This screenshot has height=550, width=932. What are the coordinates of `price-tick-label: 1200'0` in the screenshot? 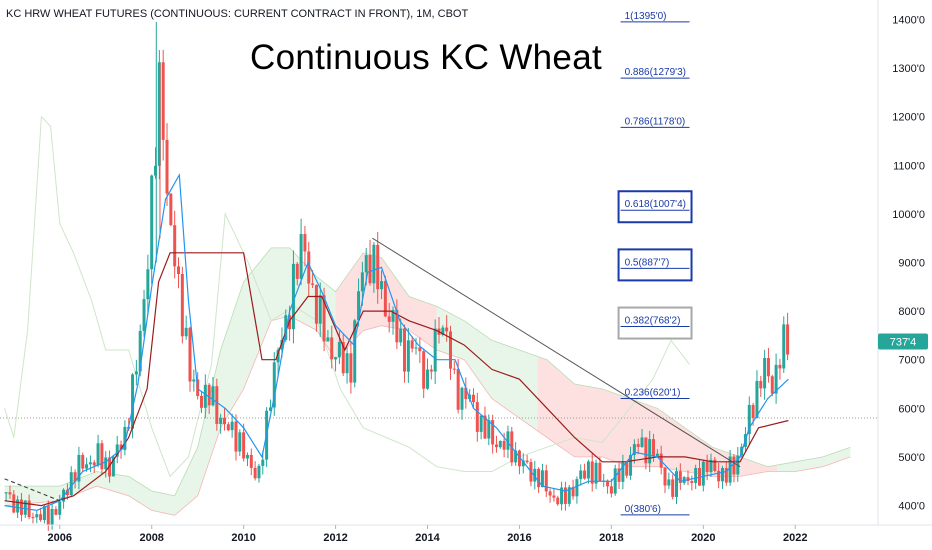 It's located at (908, 118).